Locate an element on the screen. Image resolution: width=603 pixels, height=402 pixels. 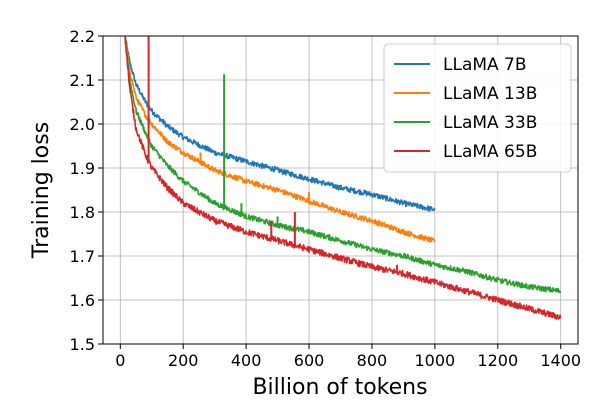
x-tick-label: 0 is located at coordinates (120, 360).